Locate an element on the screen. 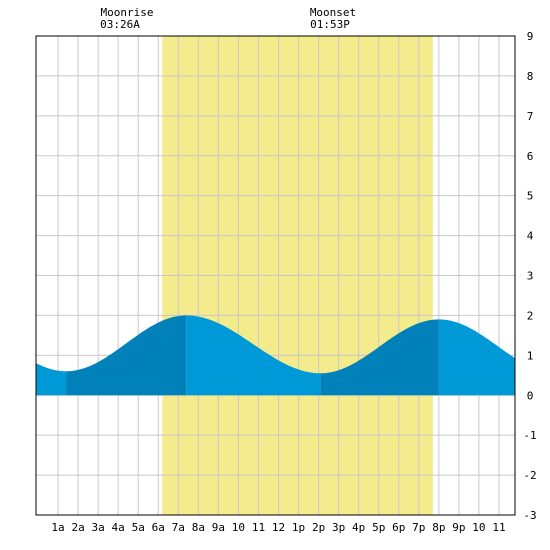 The width and height of the screenshot is (550, 550). x-tick-label-11: 12 is located at coordinates (278, 527).